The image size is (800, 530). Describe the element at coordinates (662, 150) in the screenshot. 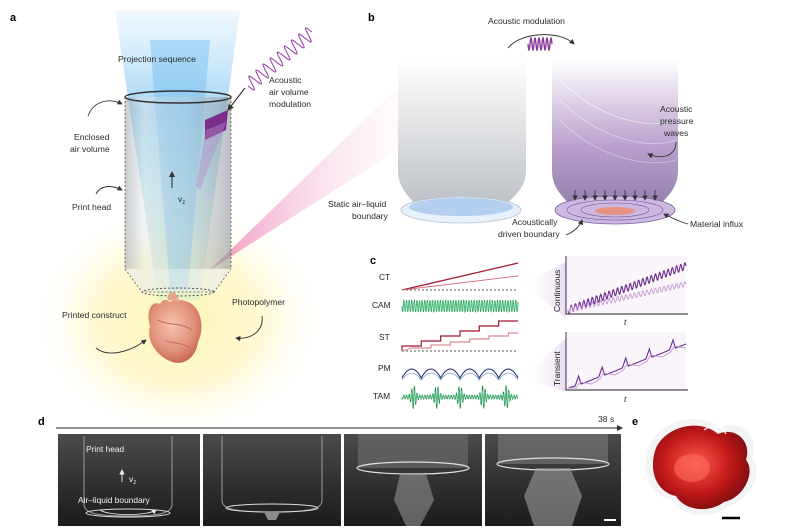

I see `pressure-arrow` at that location.